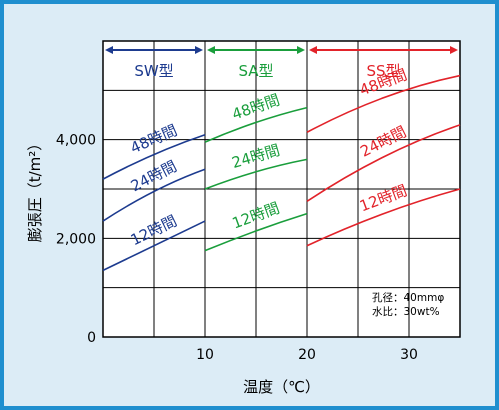 The height and width of the screenshot is (410, 499). I want to click on x-axis-title: 温度（℃）, so click(281, 387).